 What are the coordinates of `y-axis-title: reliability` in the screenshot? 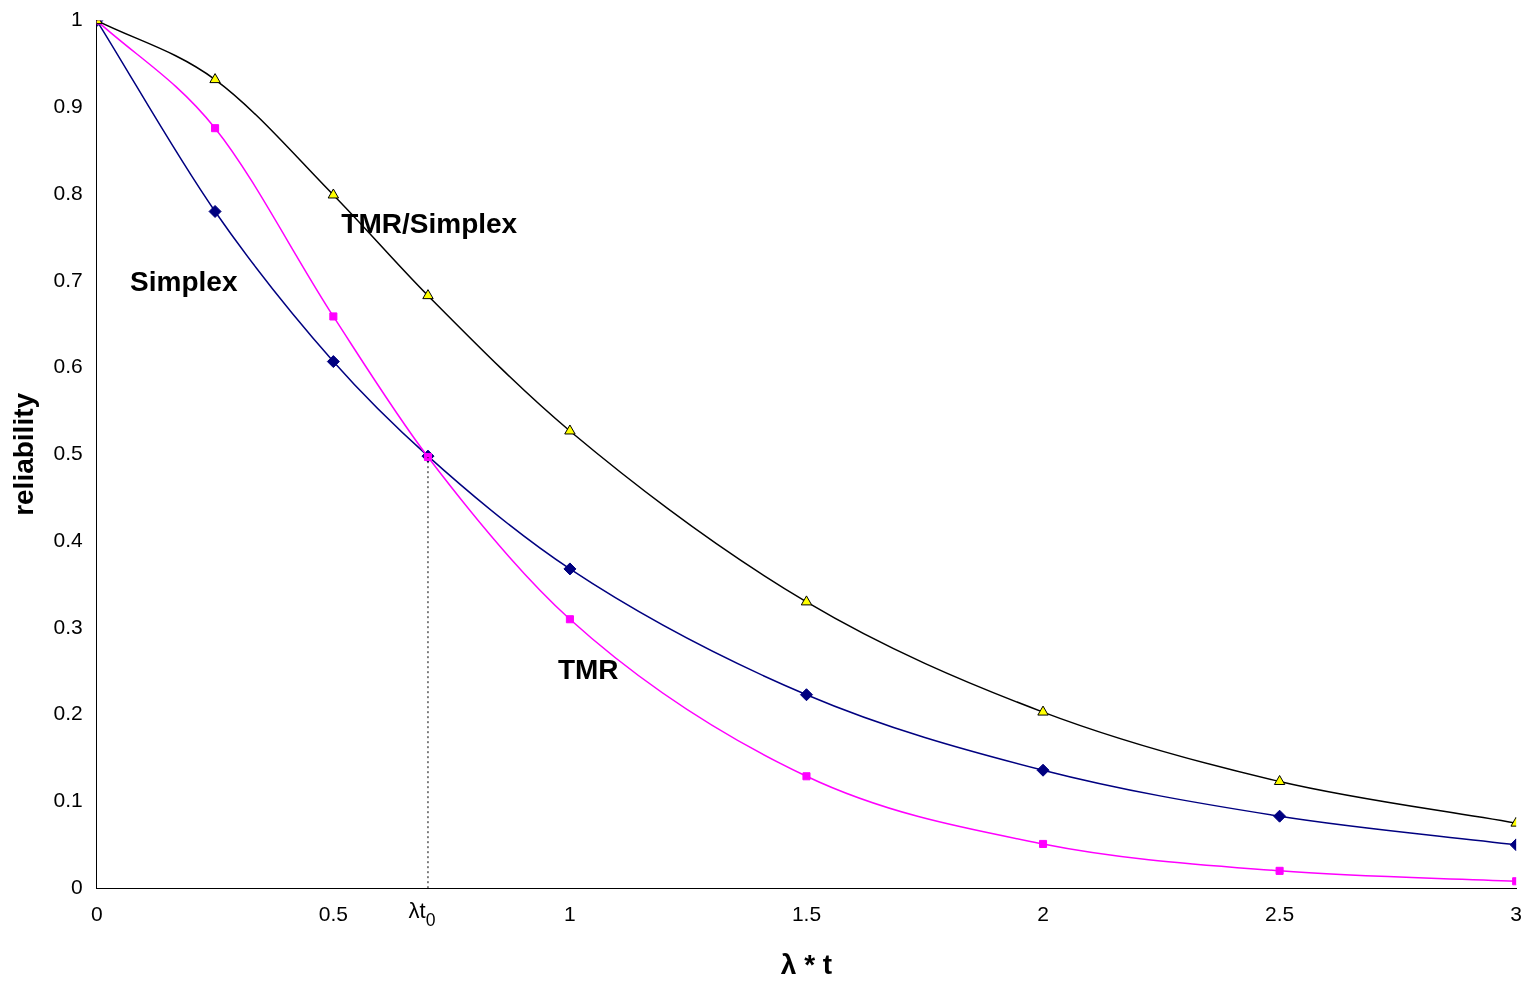 It's located at (23, 454).